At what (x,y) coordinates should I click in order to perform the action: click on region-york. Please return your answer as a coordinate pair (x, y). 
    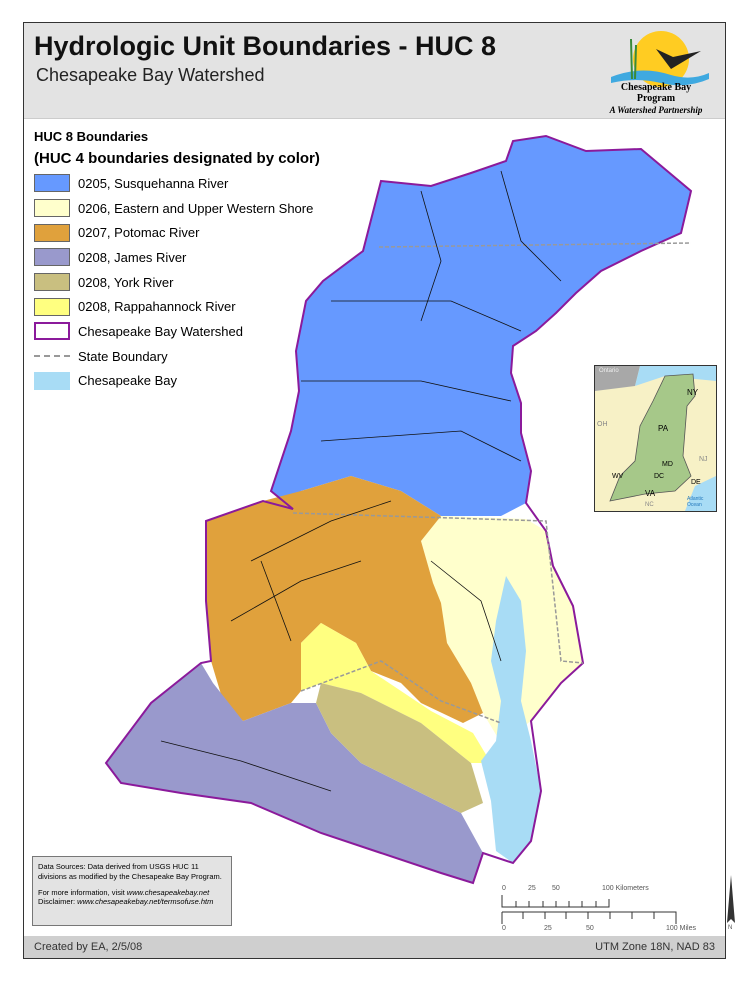
    Looking at the image, I should click on (399, 748).